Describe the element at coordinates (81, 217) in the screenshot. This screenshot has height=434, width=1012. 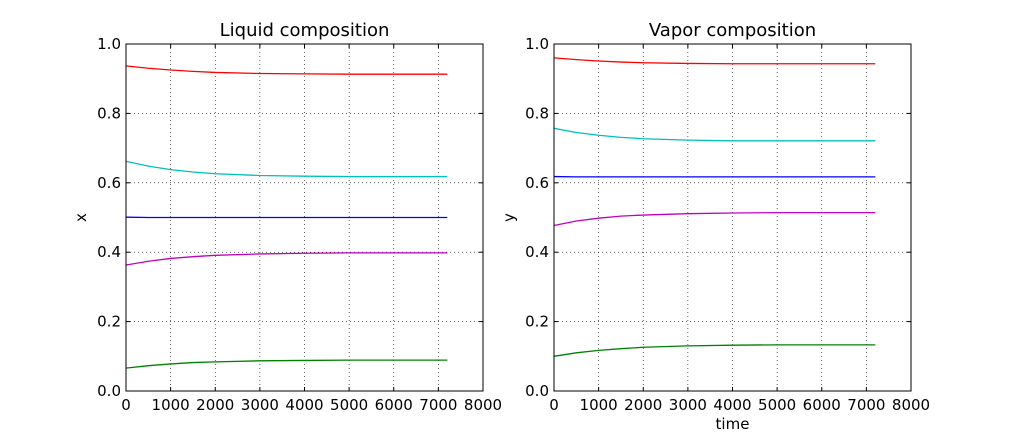
I see `y-axis-label: x` at that location.